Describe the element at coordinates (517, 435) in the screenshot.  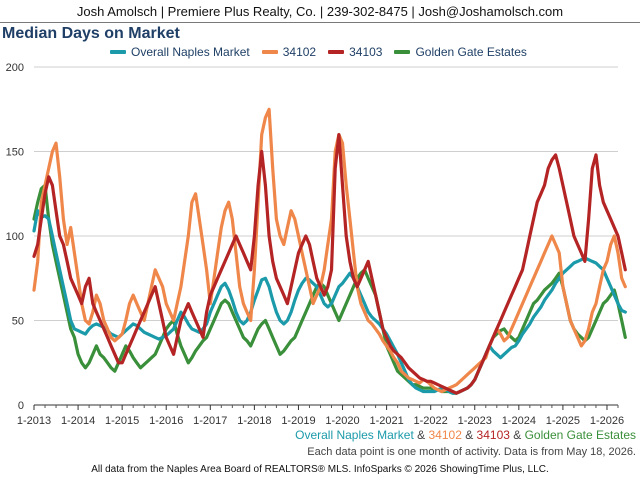
I see `caption-sep-3: &` at that location.